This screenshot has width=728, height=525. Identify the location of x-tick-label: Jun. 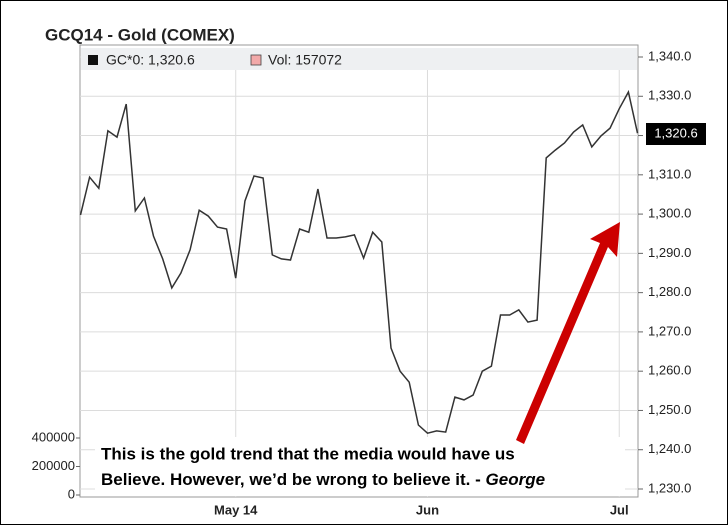
(427, 509).